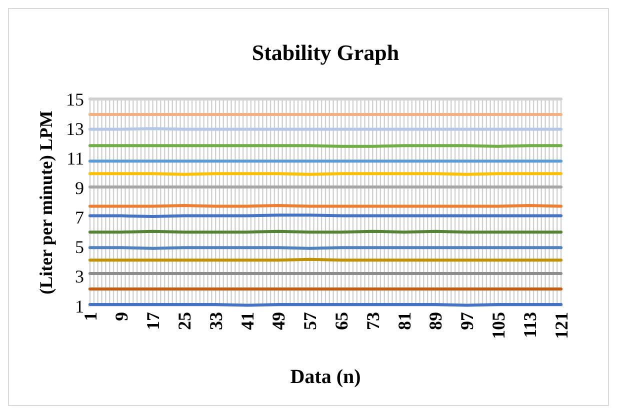 The width and height of the screenshot is (617, 414). Describe the element at coordinates (79, 218) in the screenshot. I see `y-tick-label: 7` at that location.